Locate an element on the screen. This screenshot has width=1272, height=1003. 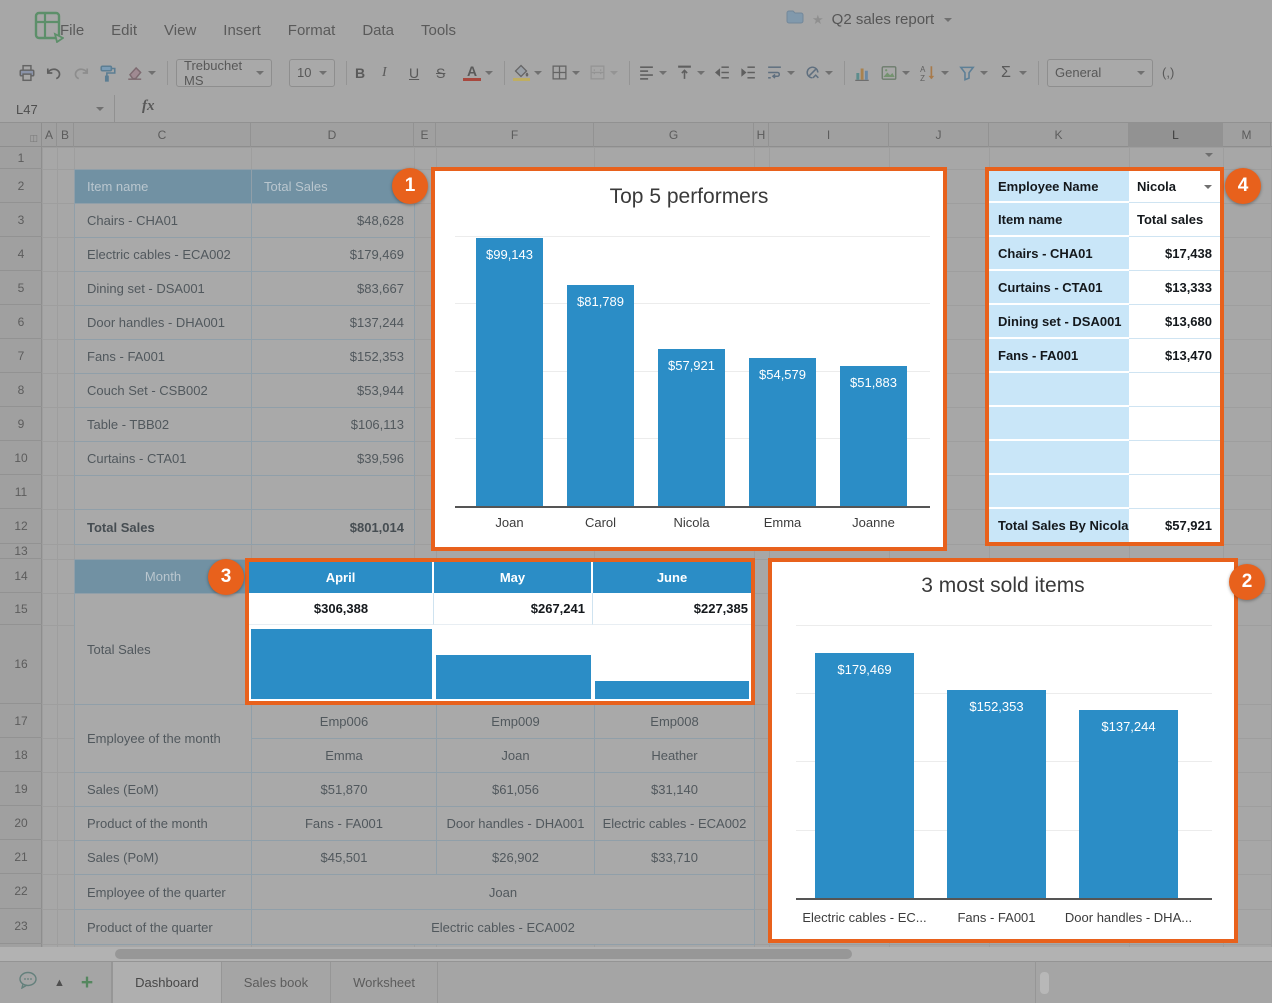
item-value-cell: $152,353 is located at coordinates (333, 356).